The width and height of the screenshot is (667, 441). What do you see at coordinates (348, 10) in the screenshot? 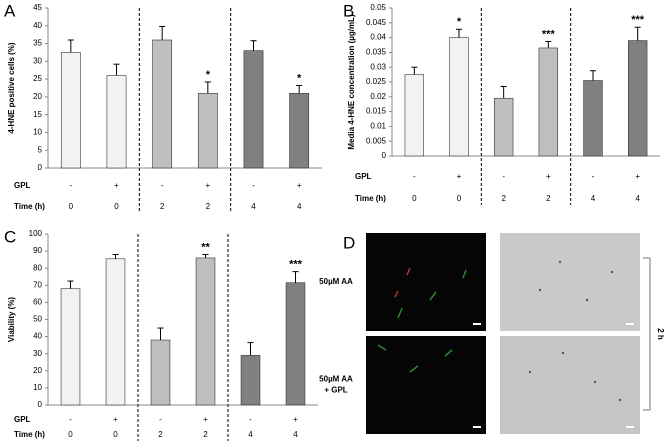
I see `panel-letter: B` at bounding box center [348, 10].